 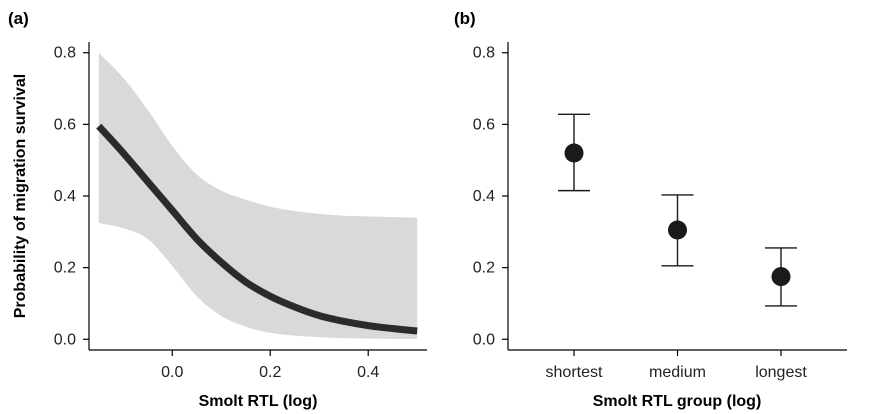 I want to click on panel-b-y-ticks: 0.0 0.2 0.4 0.6 0.8, so click(x=490, y=196).